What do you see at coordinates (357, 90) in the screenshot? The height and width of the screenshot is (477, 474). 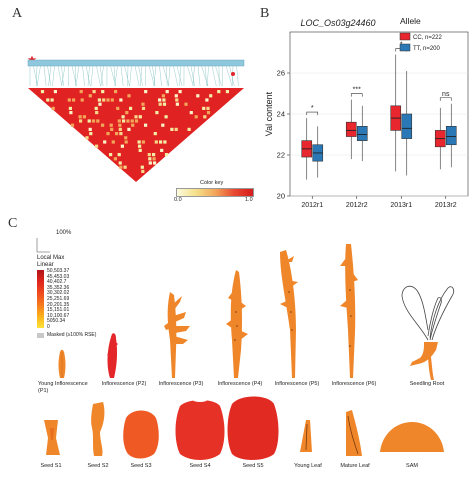 I see `significance-label: ***` at bounding box center [357, 90].